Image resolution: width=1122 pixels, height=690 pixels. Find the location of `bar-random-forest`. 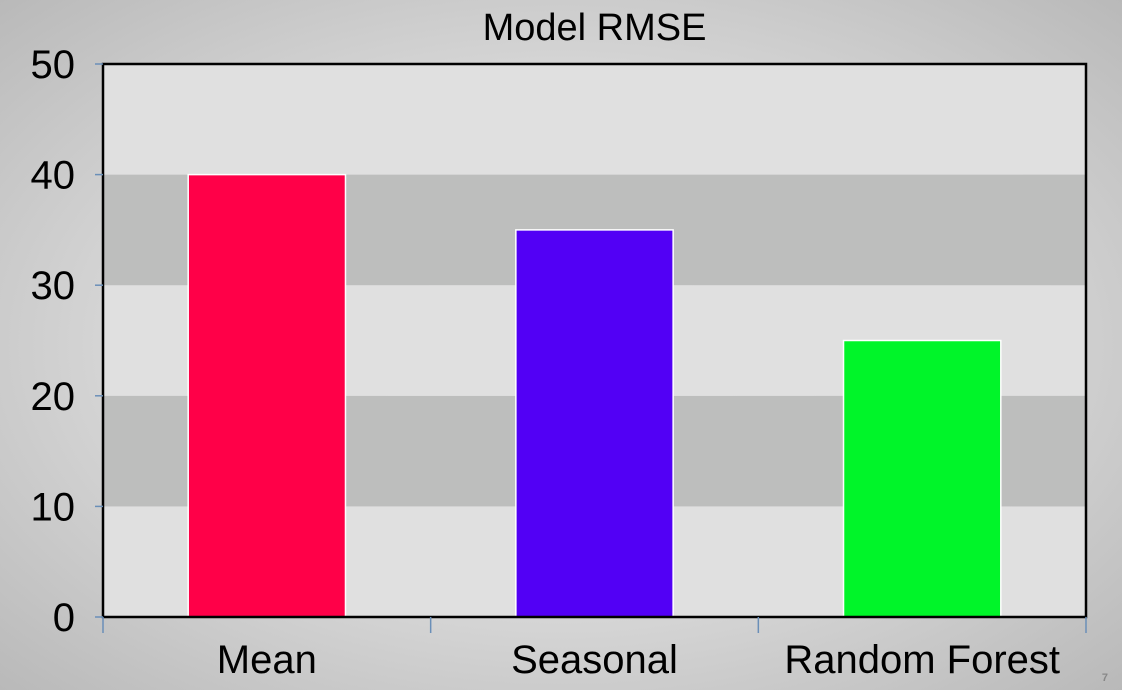

bar-random-forest is located at coordinates (922, 478).